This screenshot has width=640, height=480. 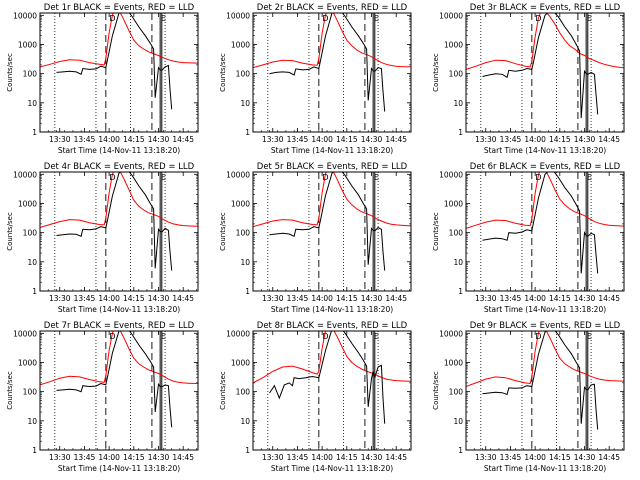 I want to click on chart-title: Det 3r BLACK = Events, RED = LLD, so click(x=545, y=8).